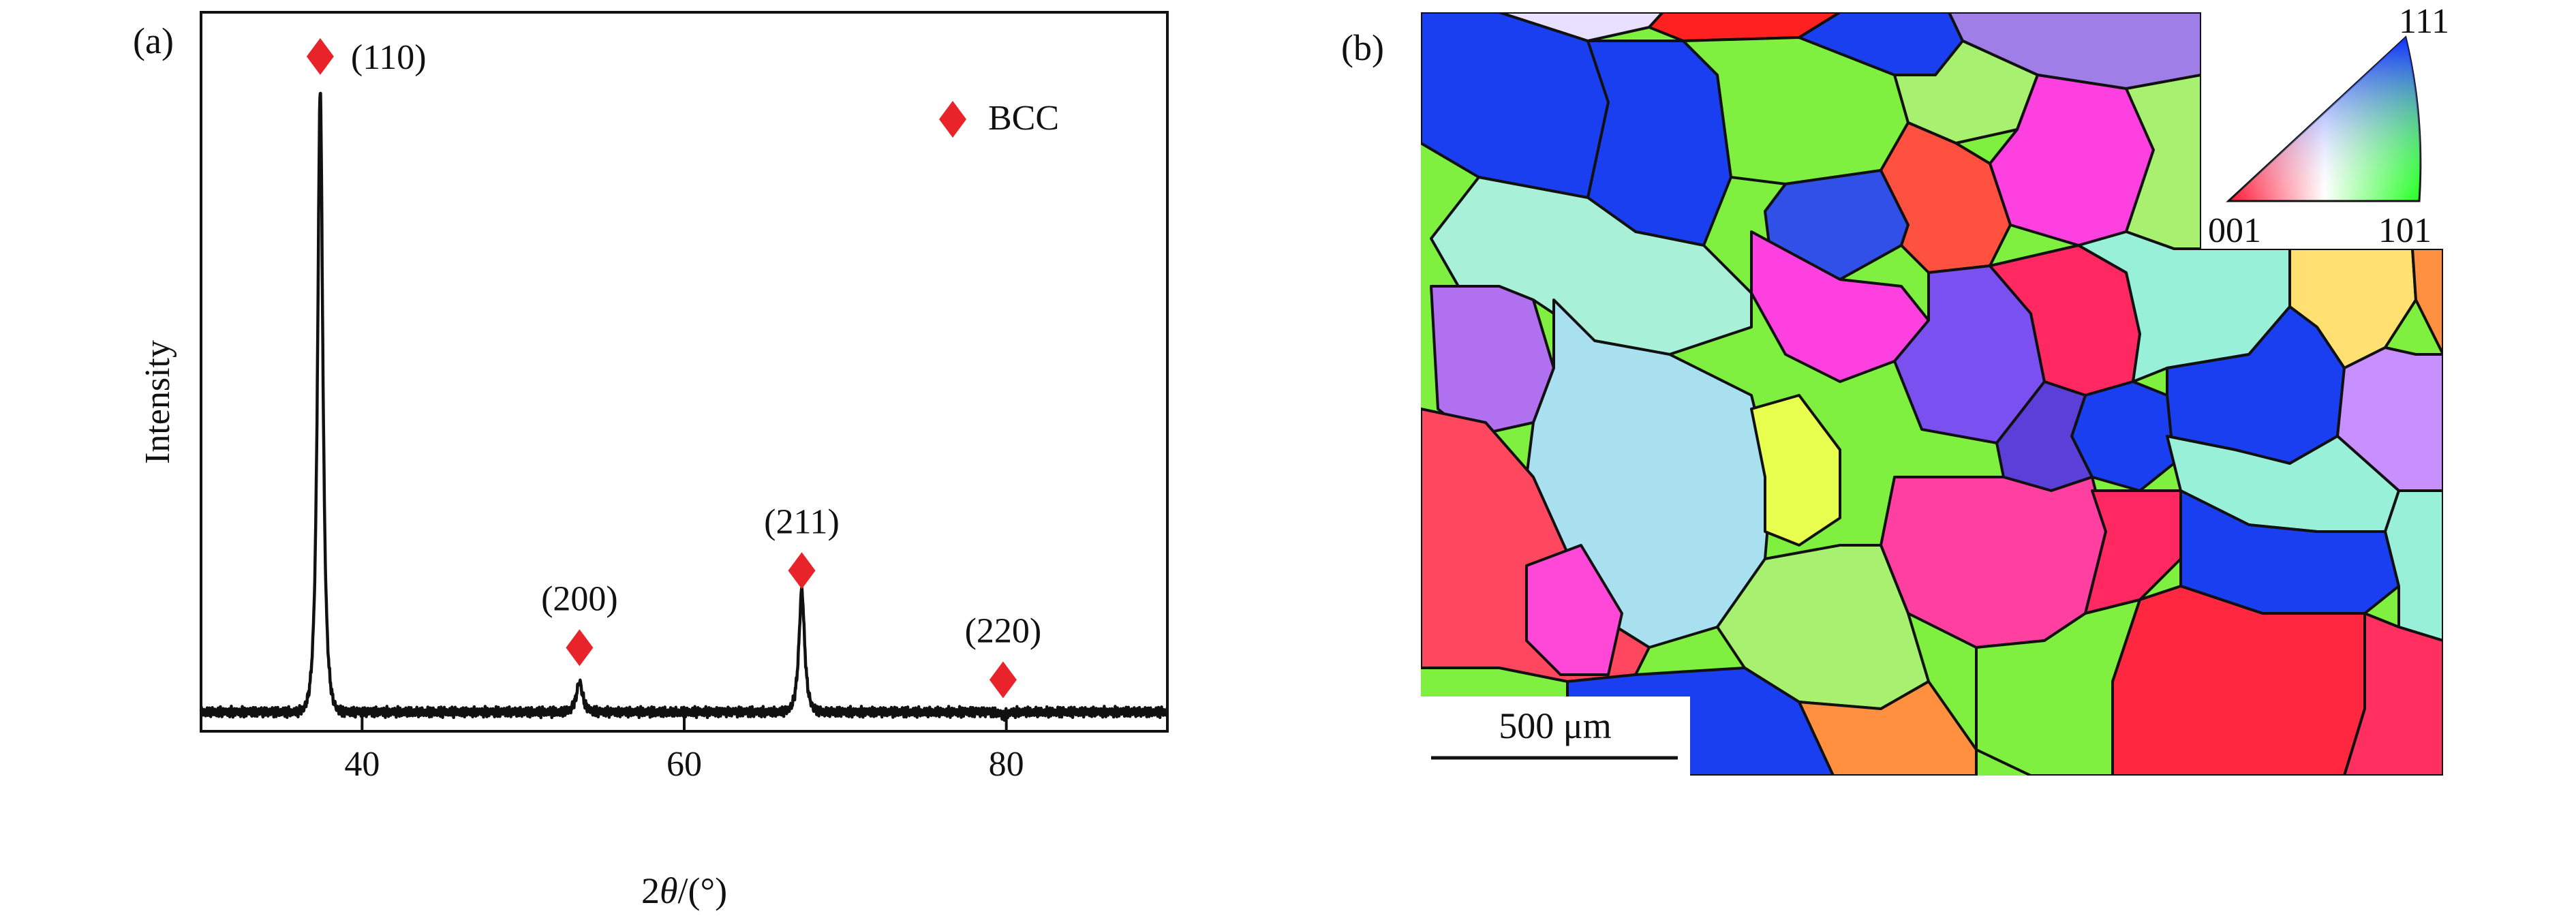 The image size is (2576, 918). I want to click on ipf-color-key: 111 001 101, so click(2328, 126).